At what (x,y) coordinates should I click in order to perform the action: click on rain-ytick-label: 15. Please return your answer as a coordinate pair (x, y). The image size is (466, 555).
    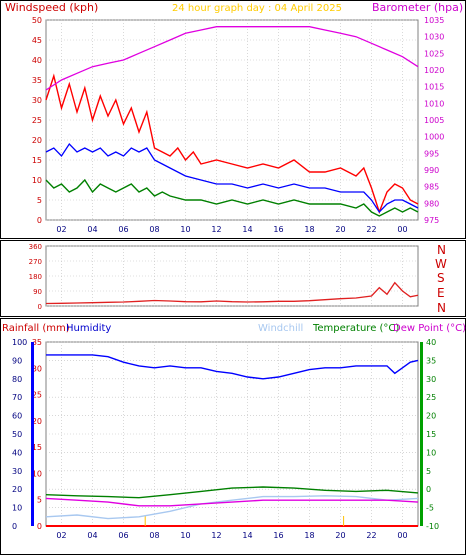
    Looking at the image, I should click on (37, 447).